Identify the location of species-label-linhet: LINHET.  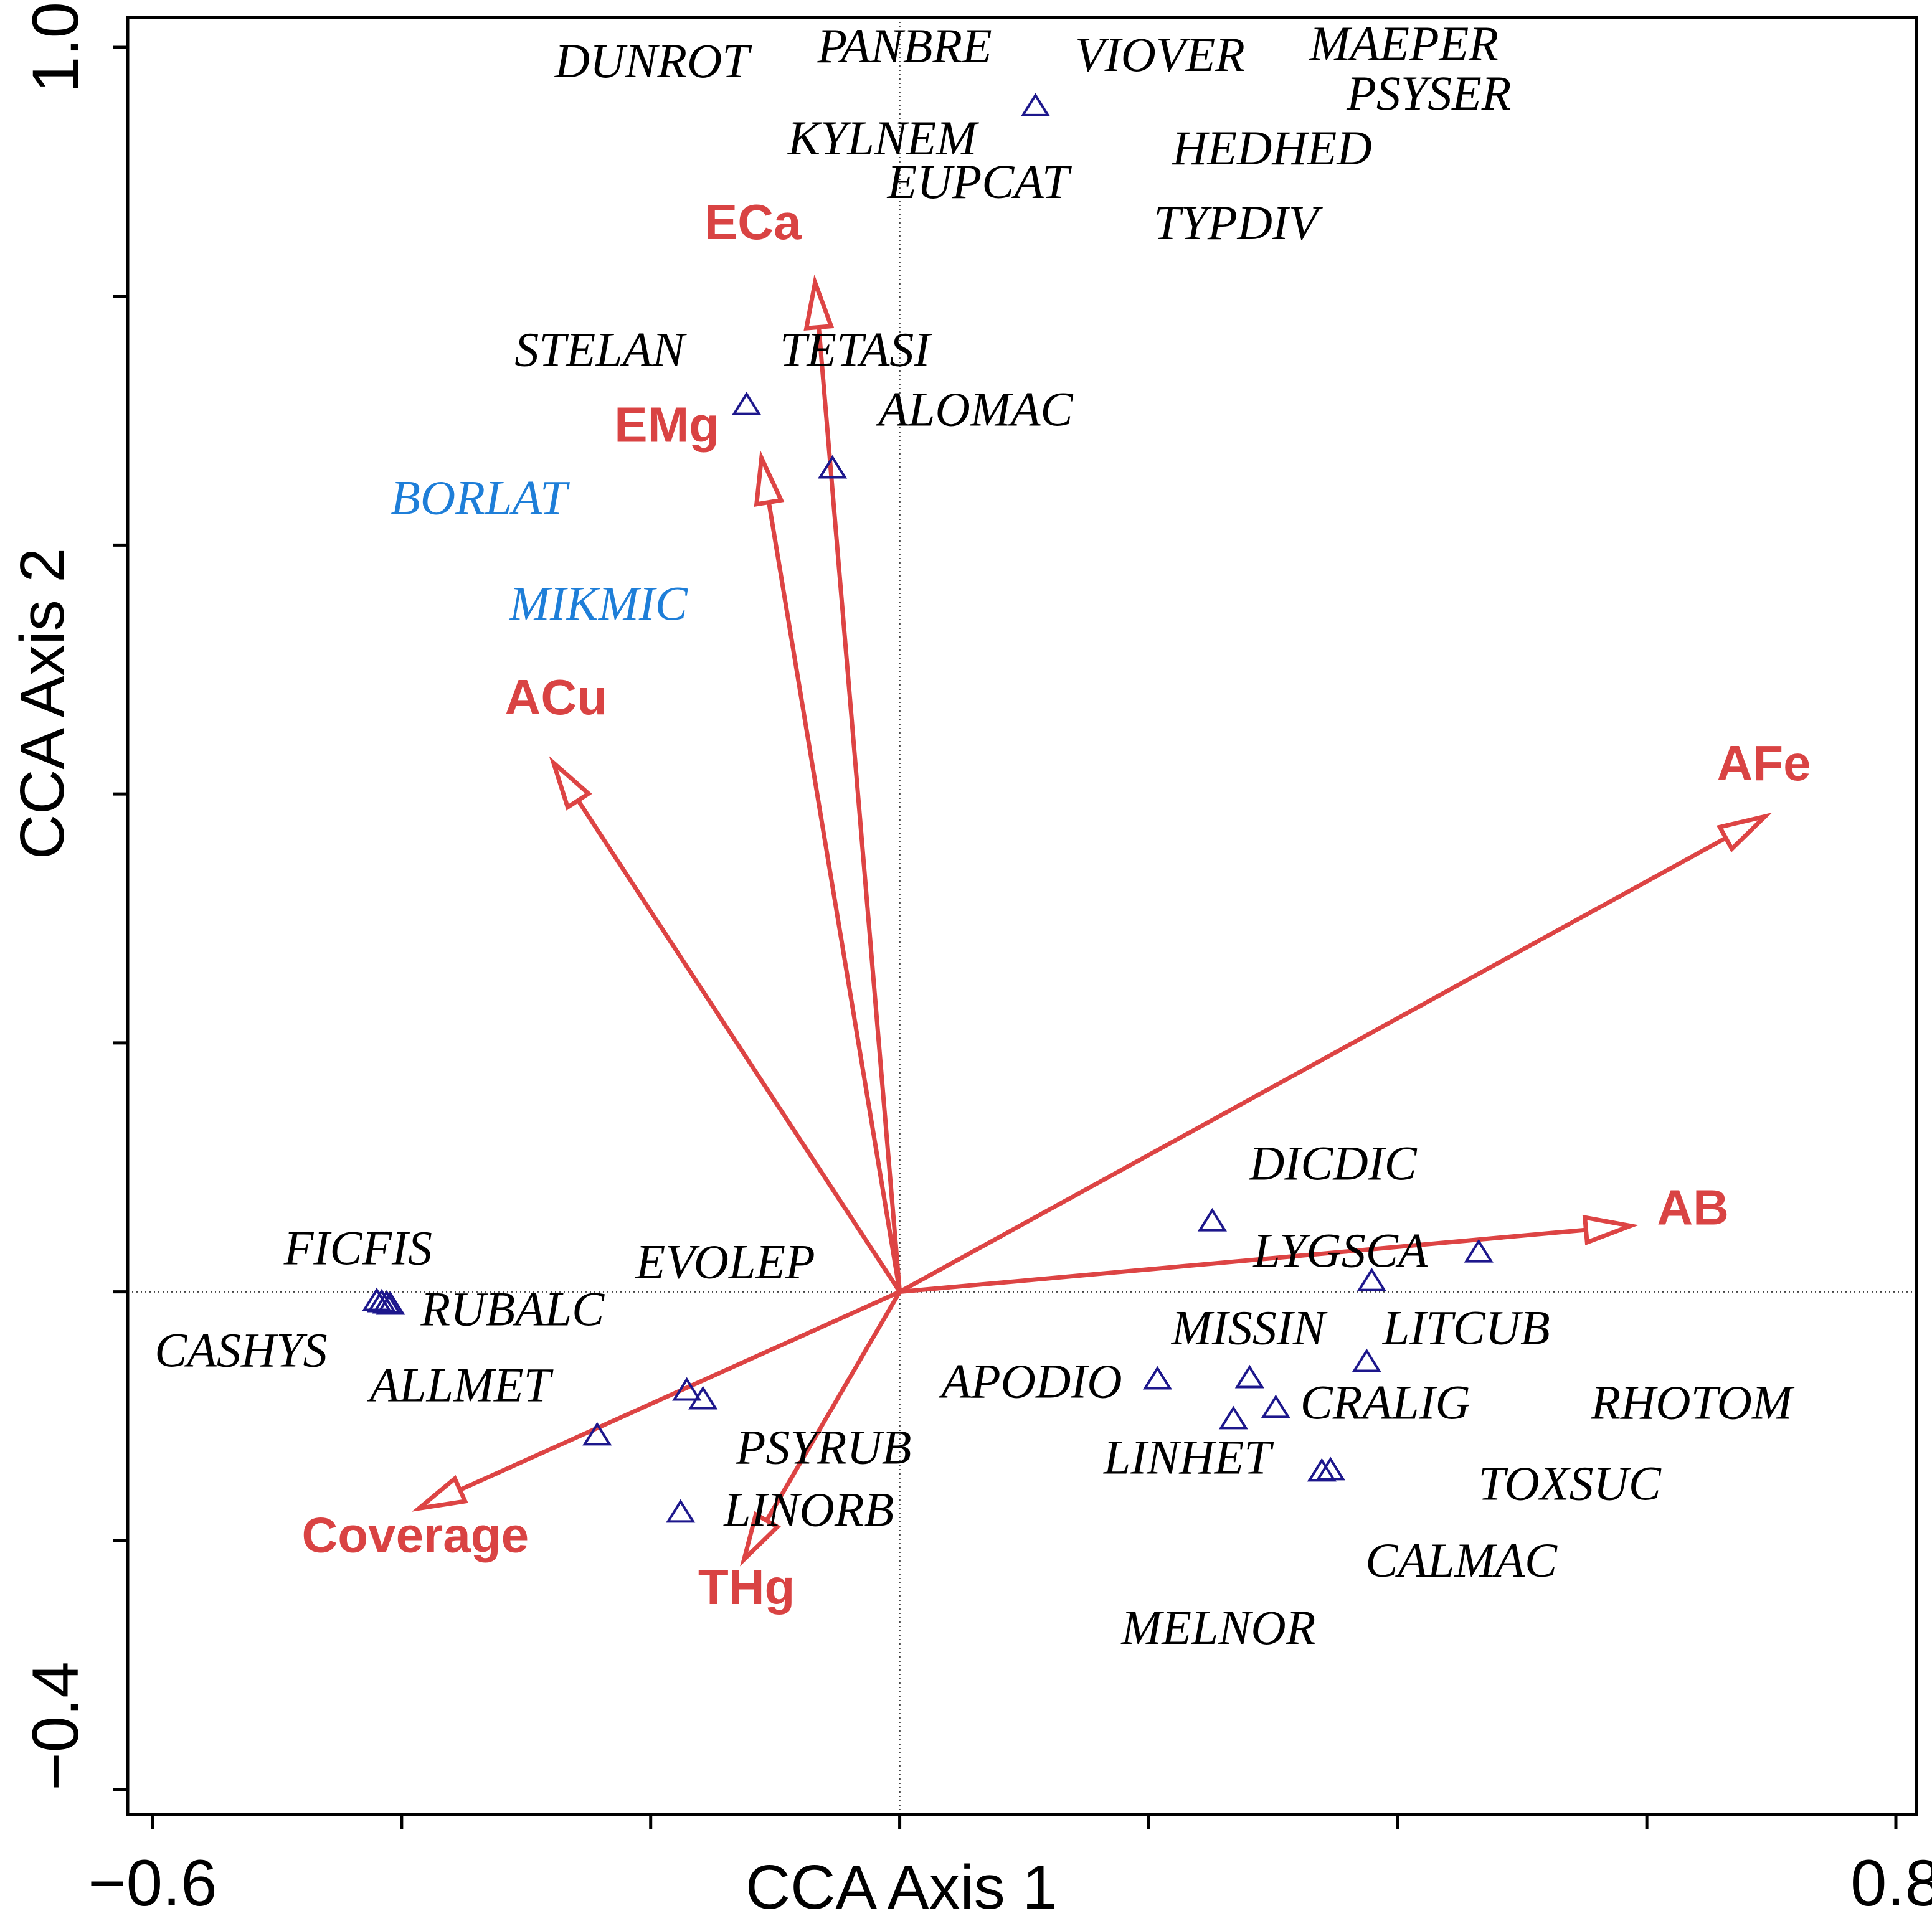
(1188, 1457).